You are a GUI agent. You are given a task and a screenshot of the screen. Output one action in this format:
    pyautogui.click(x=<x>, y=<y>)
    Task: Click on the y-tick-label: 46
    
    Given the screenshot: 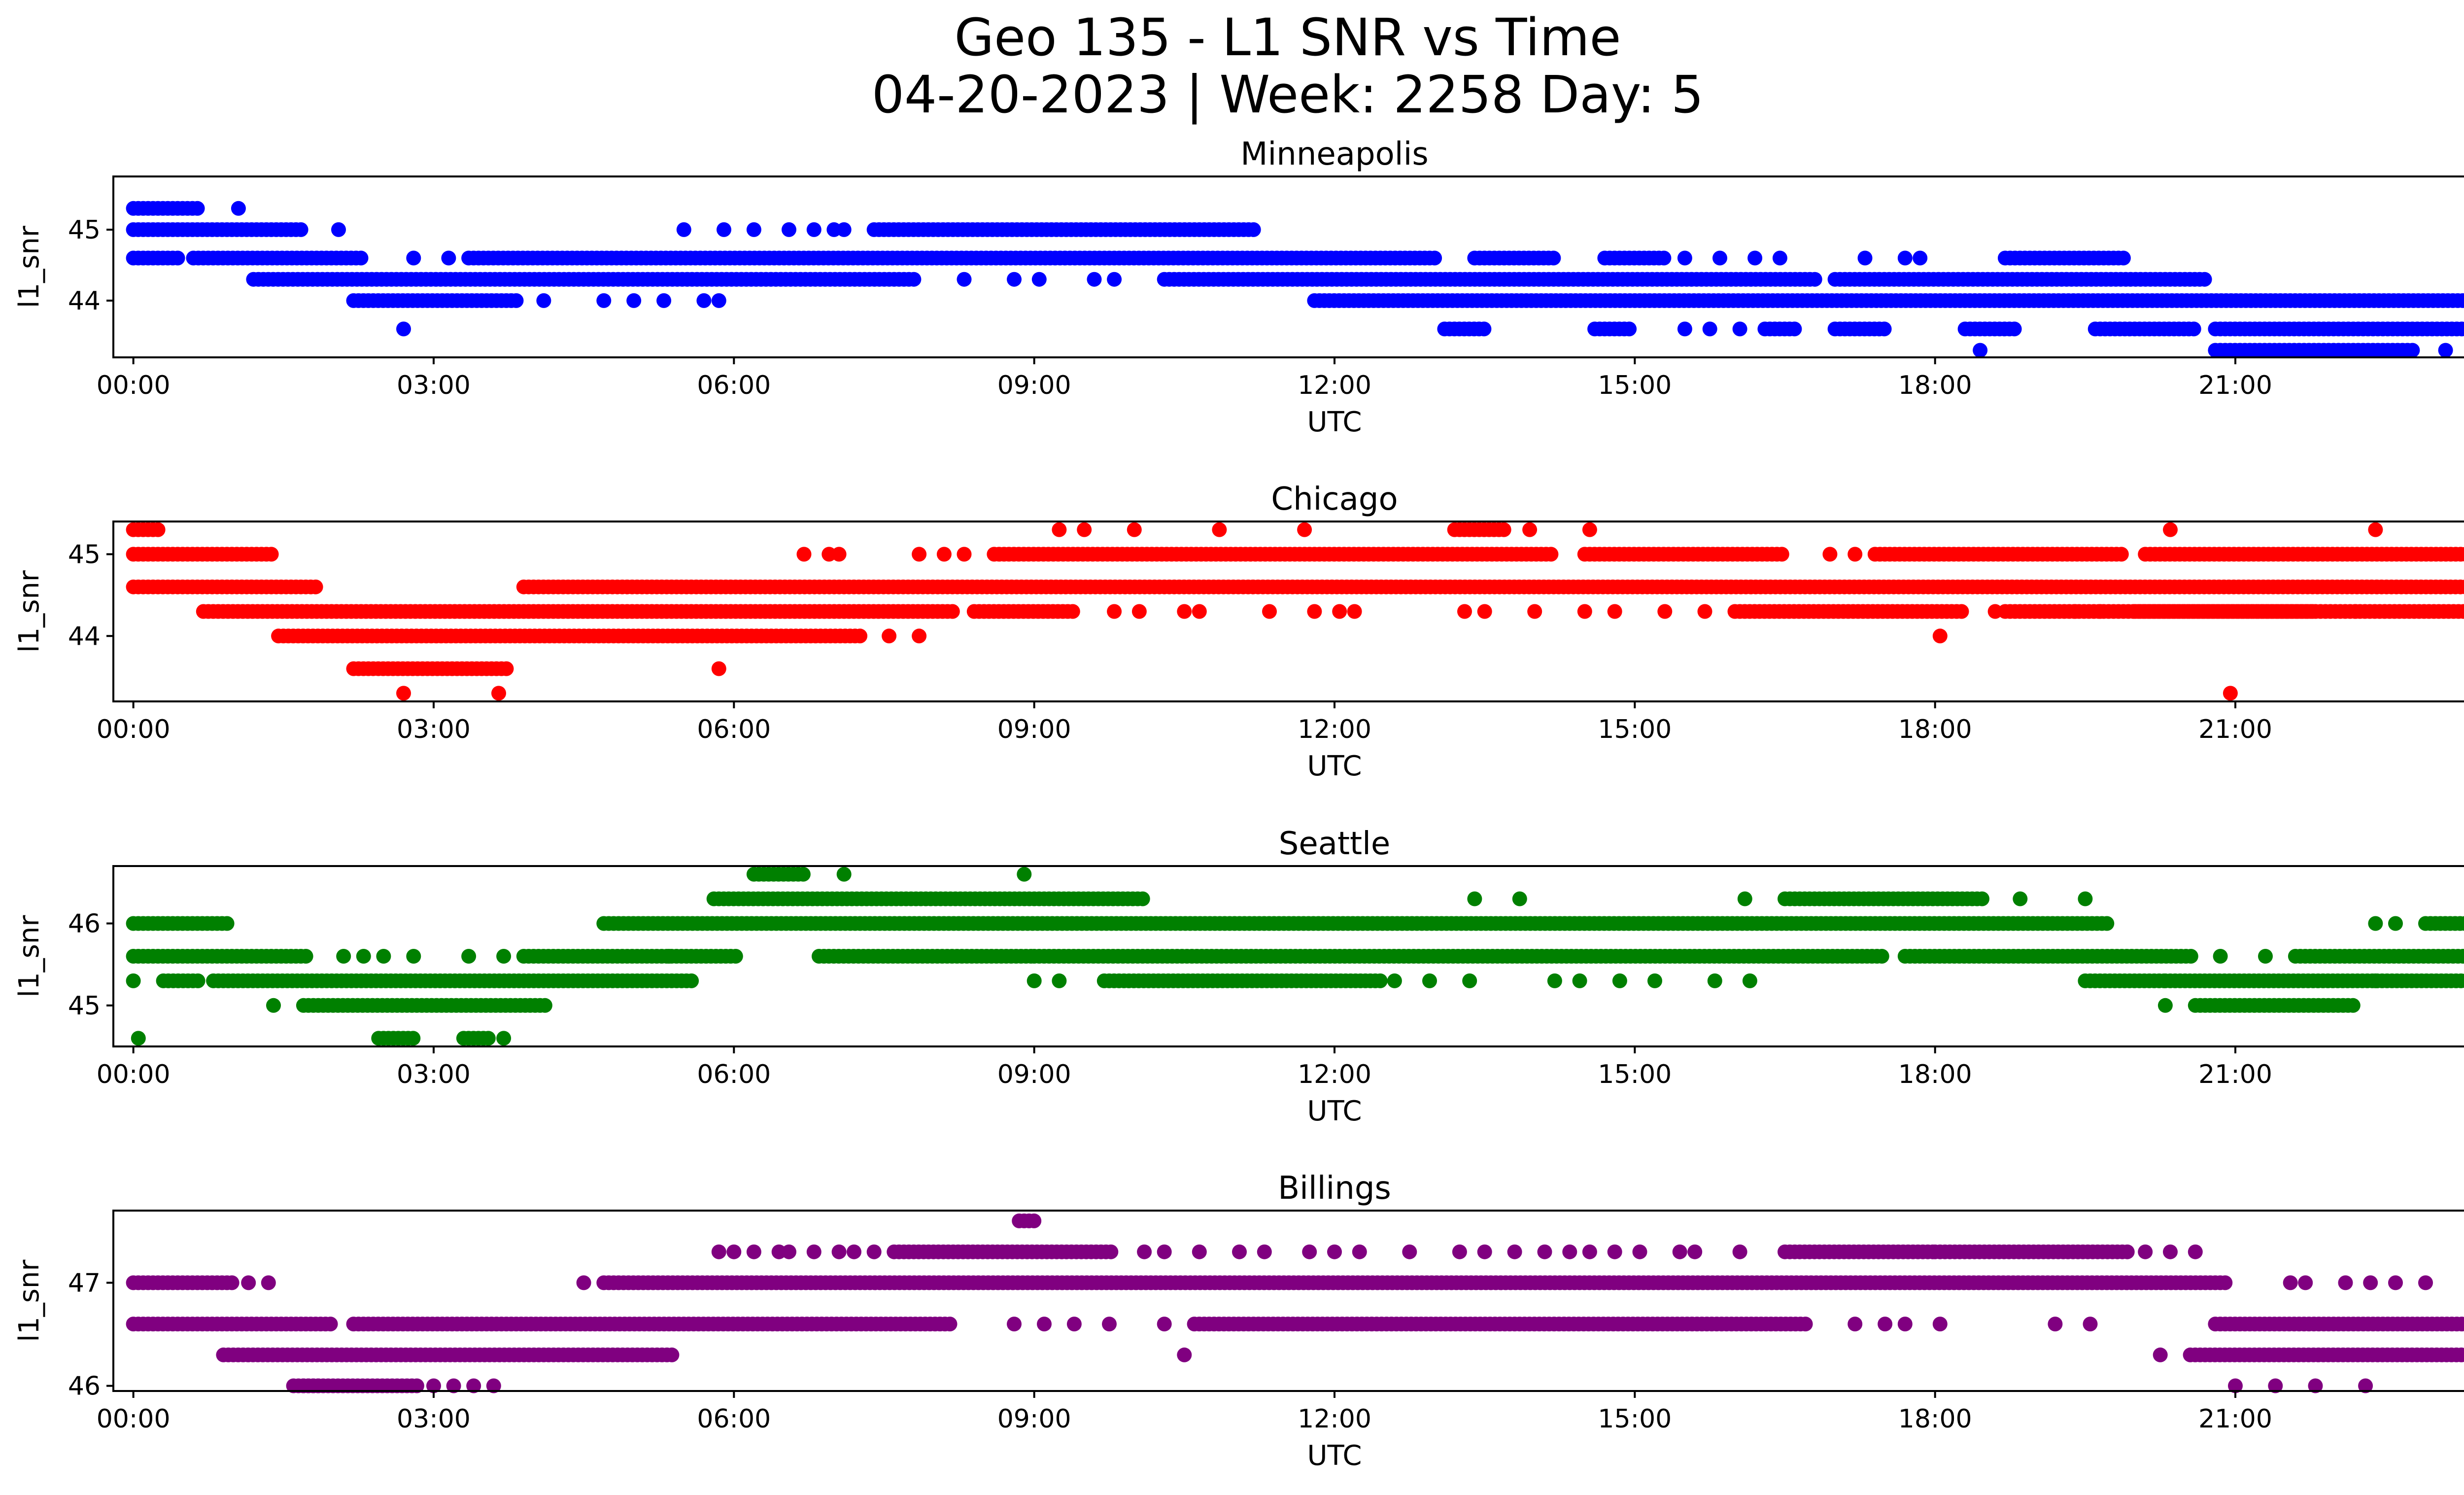 What is the action you would take?
    pyautogui.click(x=84, y=924)
    